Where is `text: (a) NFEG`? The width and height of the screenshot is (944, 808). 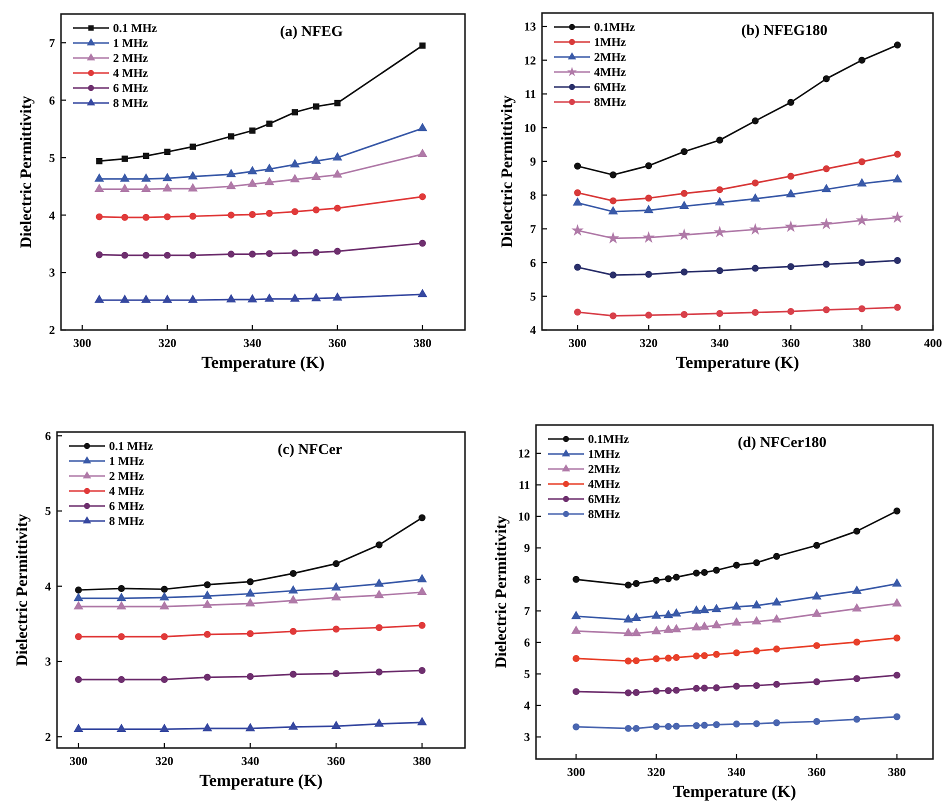 text: (a) NFEG is located at coordinates (312, 32).